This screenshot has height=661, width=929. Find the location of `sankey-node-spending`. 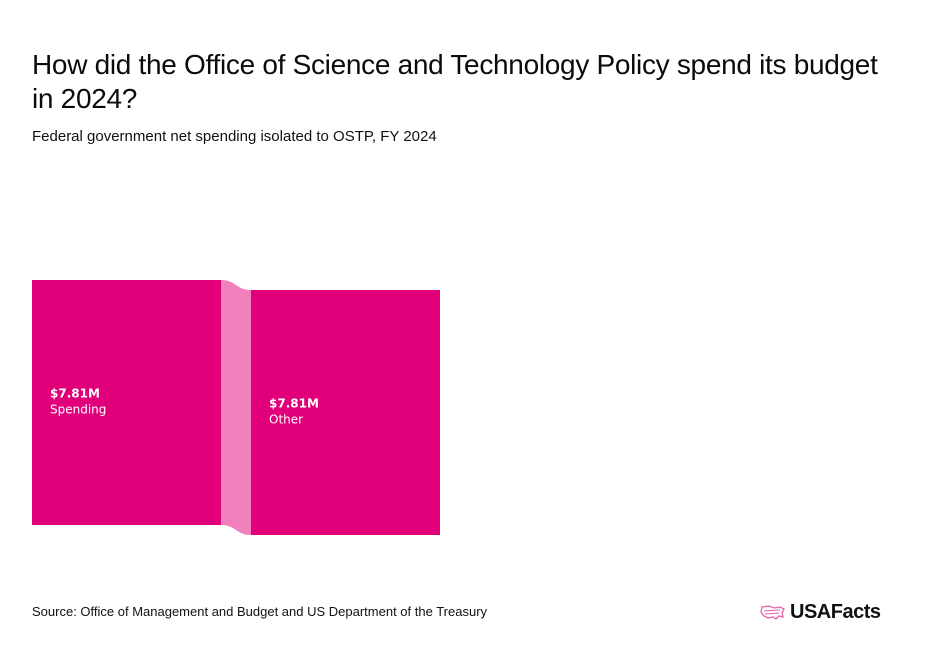

sankey-node-spending is located at coordinates (126, 402).